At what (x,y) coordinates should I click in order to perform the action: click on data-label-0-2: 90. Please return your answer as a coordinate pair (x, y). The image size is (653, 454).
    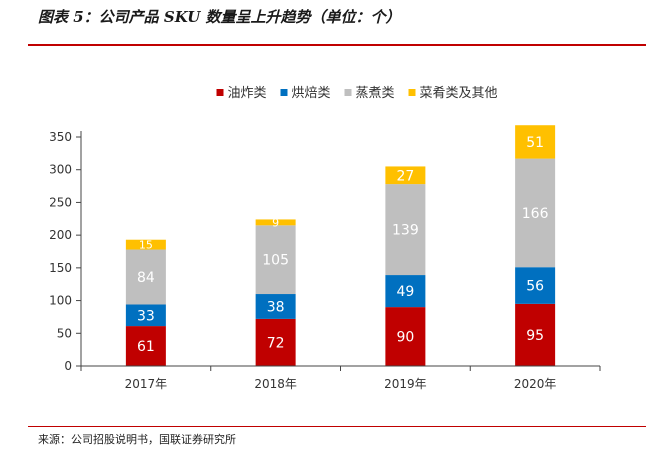
    Looking at the image, I should click on (405, 338).